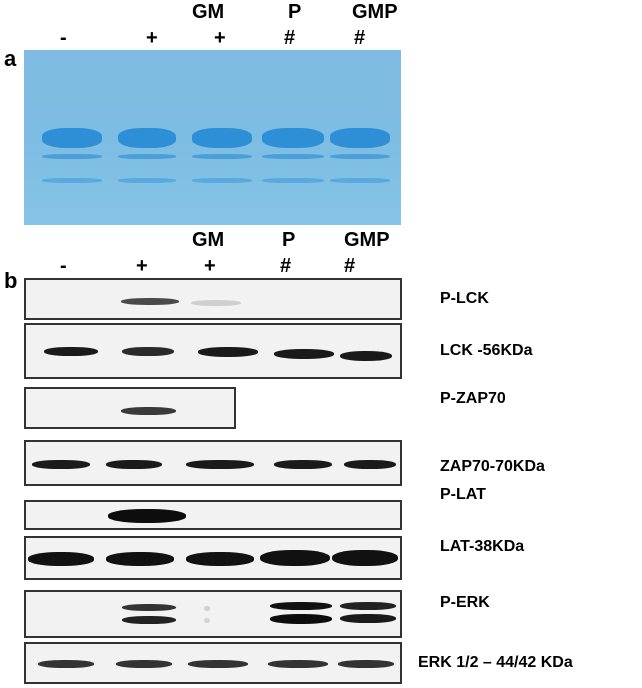  Describe the element at coordinates (208, 12) in the screenshot. I see `header-gm-a: GM` at that location.